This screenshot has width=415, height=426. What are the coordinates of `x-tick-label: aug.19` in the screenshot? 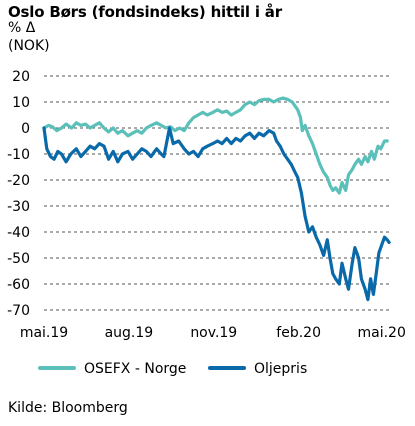 It's located at (129, 333).